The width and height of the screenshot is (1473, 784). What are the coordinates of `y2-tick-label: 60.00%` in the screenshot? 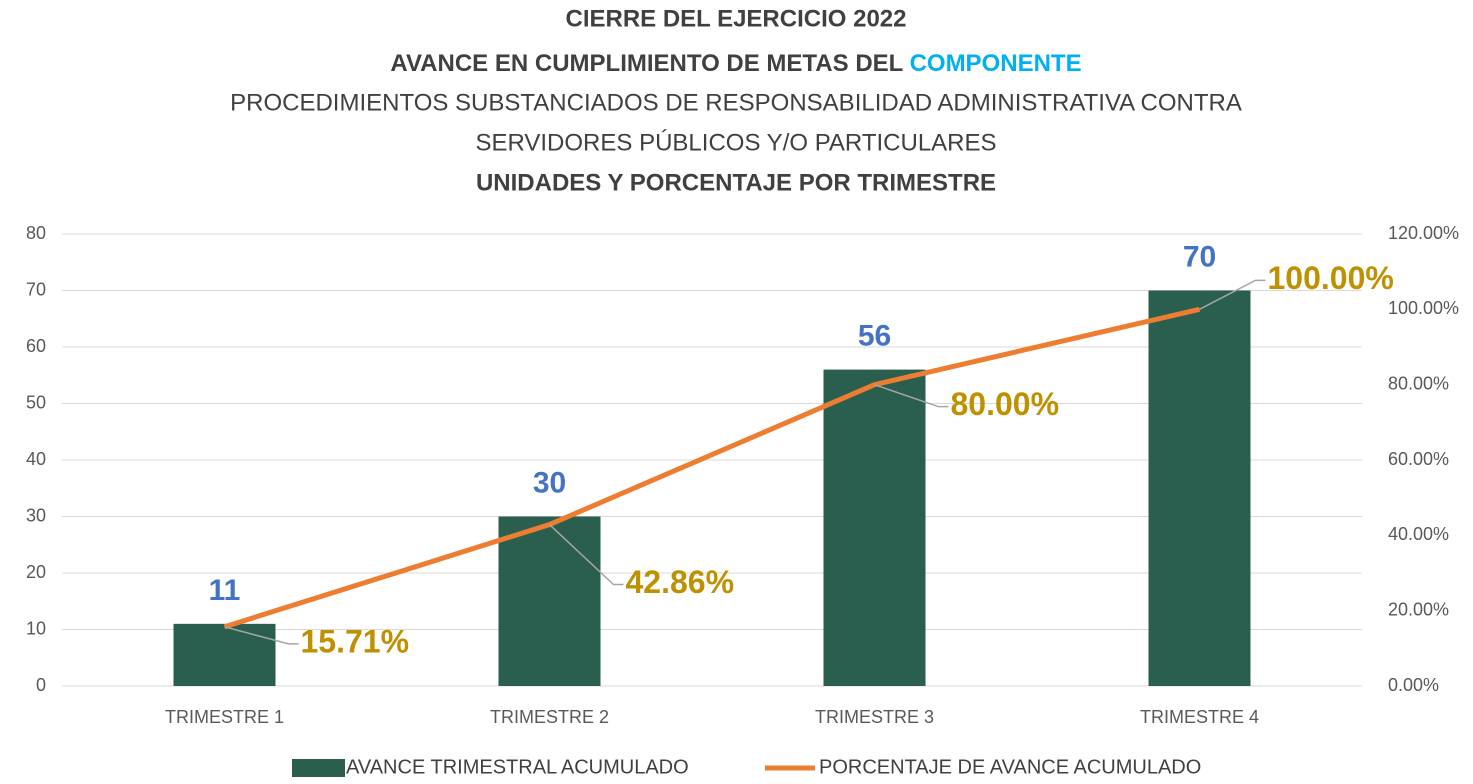 It's located at (1418, 459).